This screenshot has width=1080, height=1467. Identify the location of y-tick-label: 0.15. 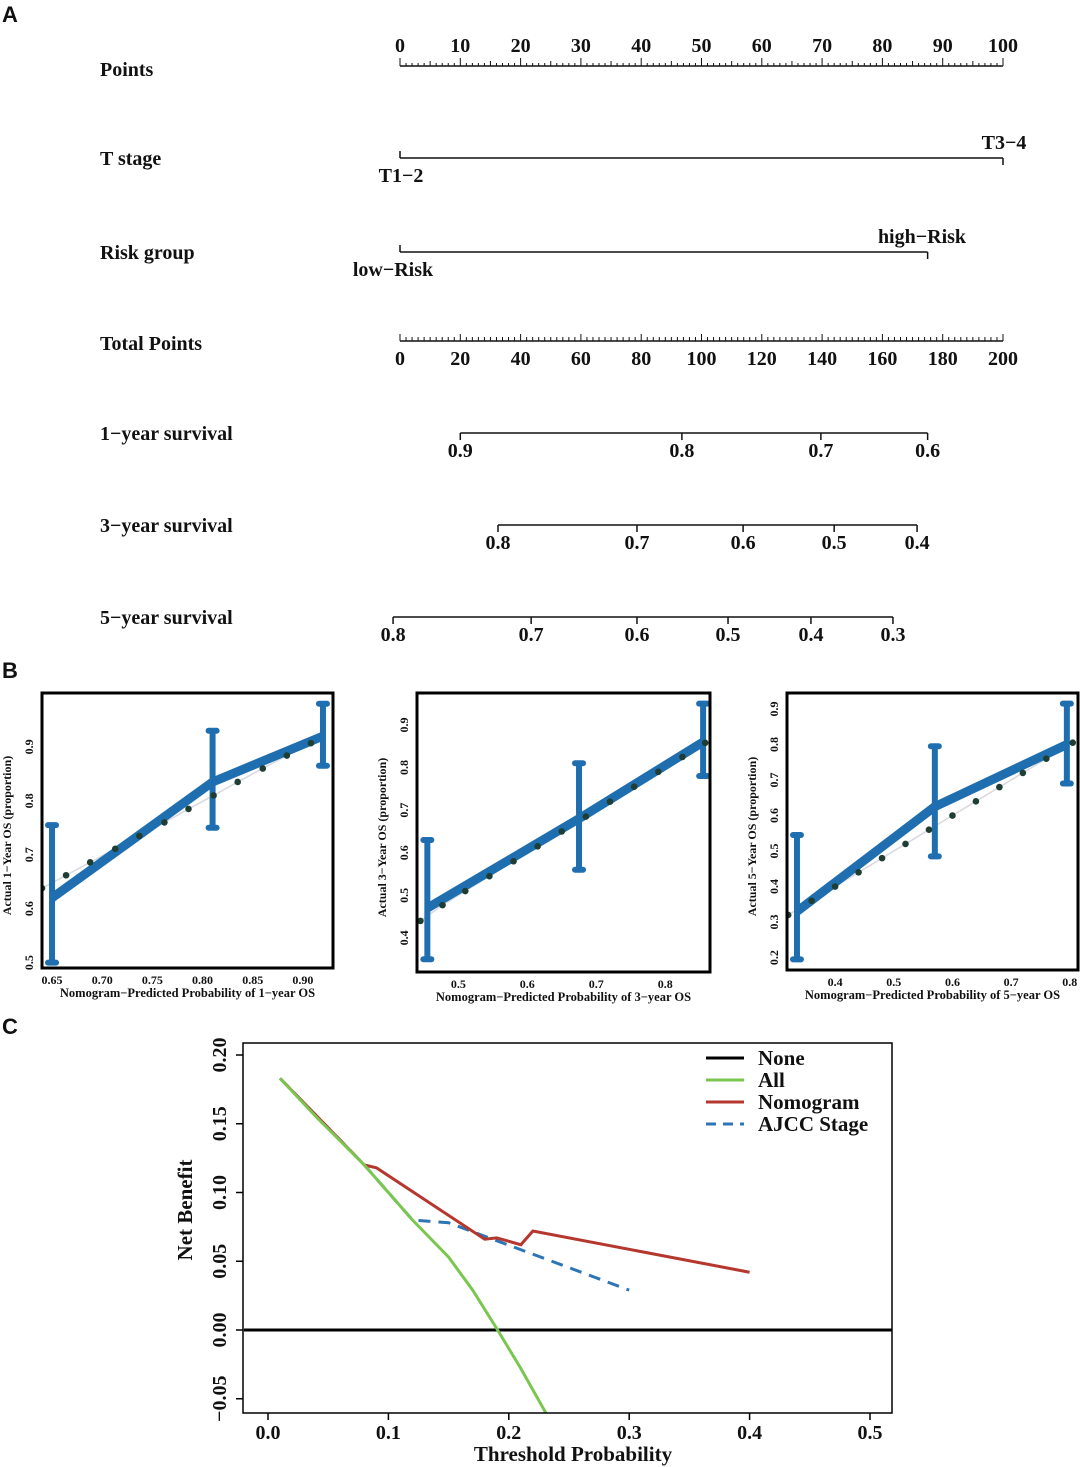
(220, 1123).